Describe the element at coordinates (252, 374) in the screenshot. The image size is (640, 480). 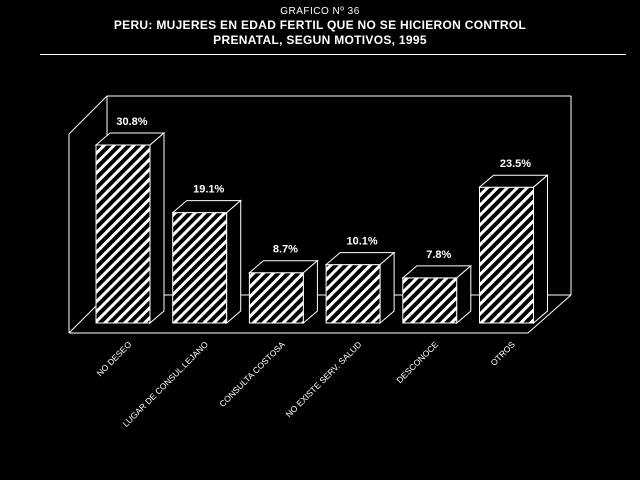
I see `category-label-3: CONSULTA COSTOSA` at that location.